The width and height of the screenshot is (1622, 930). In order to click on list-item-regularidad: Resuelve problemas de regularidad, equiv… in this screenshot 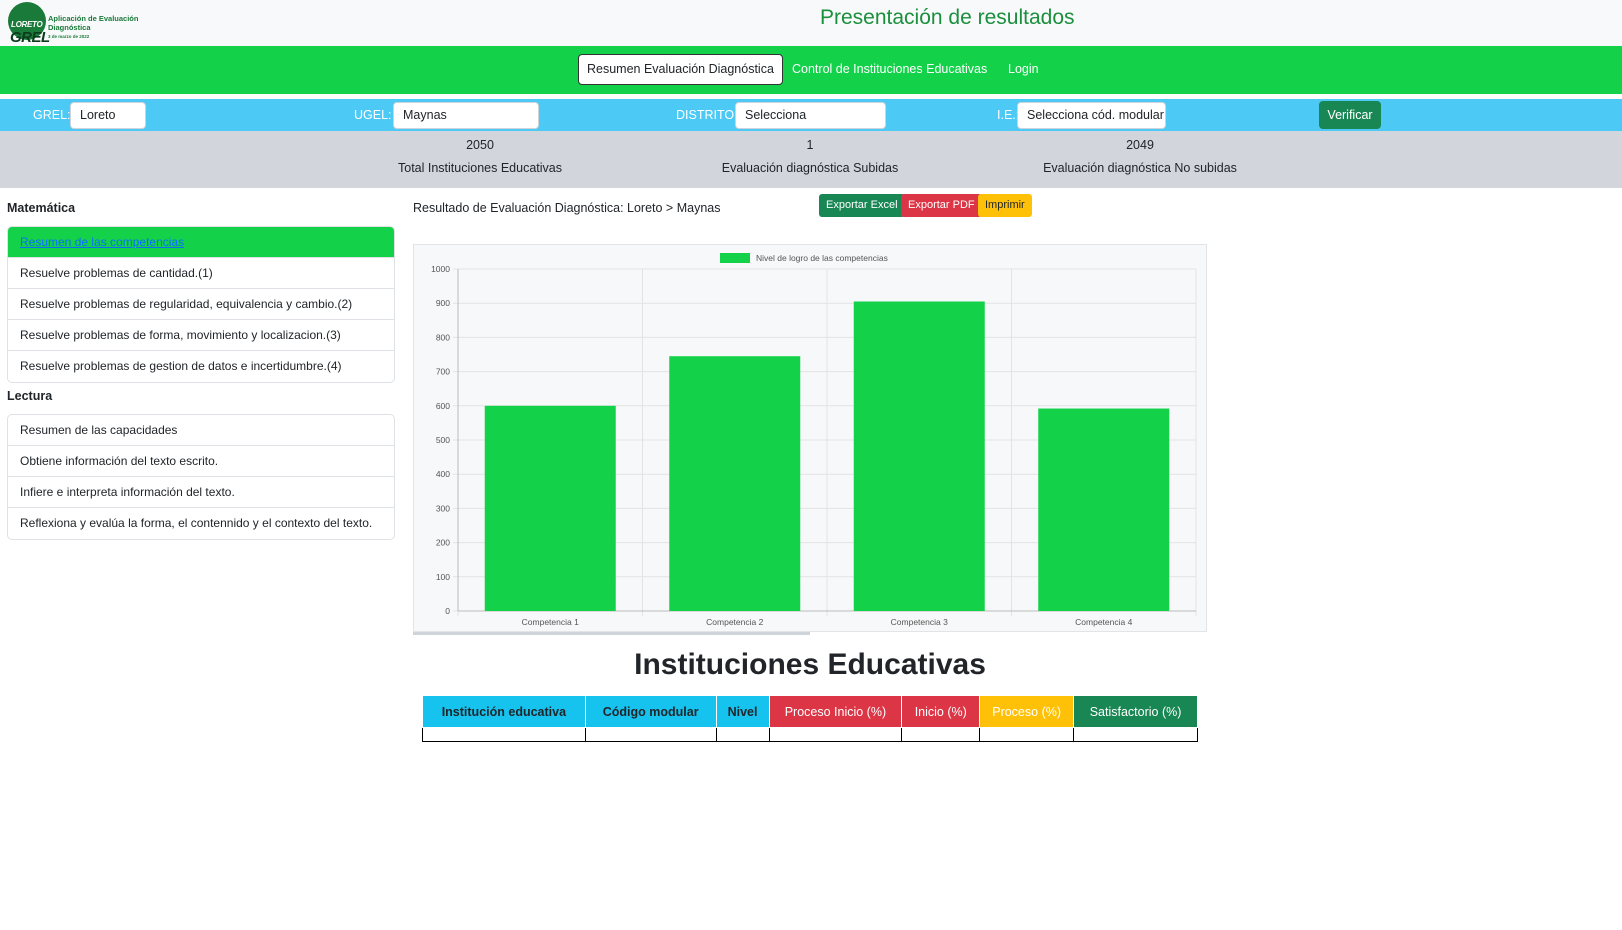, I will do `click(201, 304)`.